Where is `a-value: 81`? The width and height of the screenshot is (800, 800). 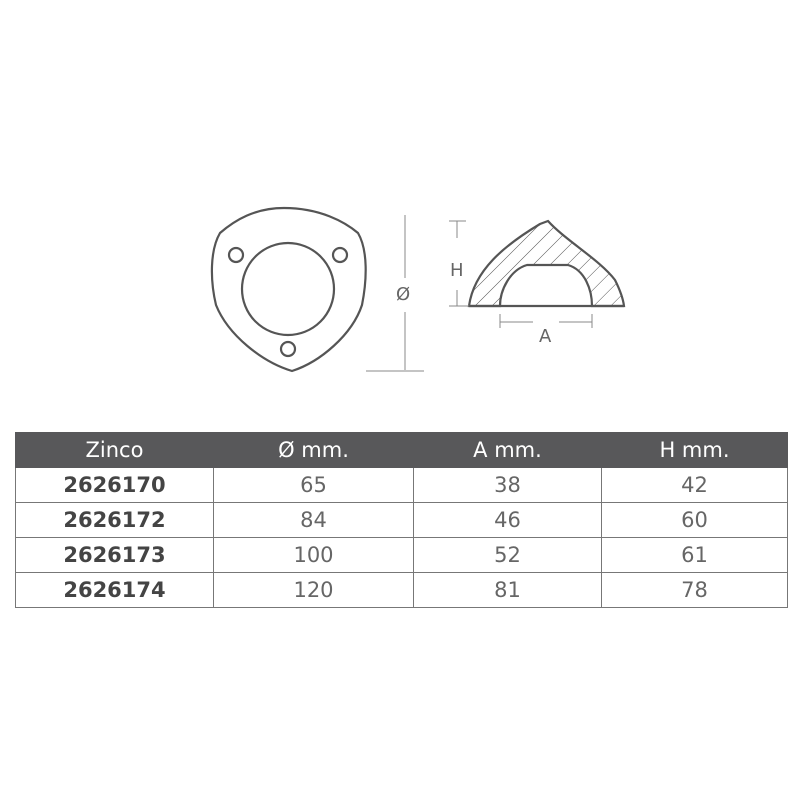 a-value: 81 is located at coordinates (507, 590).